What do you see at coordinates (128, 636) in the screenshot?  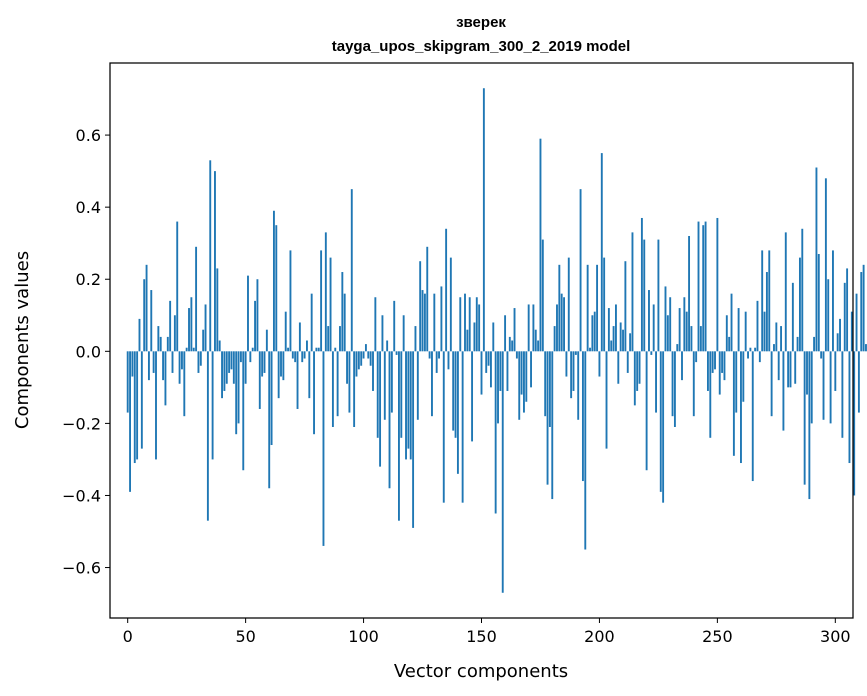 I see `x-tick-label: 0` at bounding box center [128, 636].